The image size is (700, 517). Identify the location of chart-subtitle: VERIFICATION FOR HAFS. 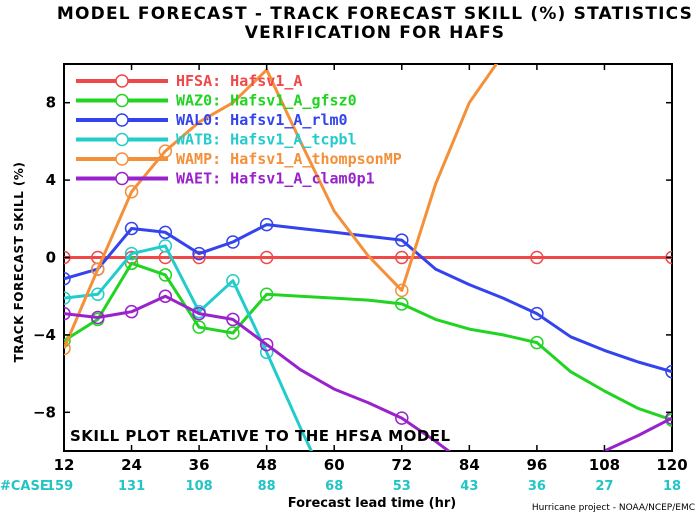
(375, 33).